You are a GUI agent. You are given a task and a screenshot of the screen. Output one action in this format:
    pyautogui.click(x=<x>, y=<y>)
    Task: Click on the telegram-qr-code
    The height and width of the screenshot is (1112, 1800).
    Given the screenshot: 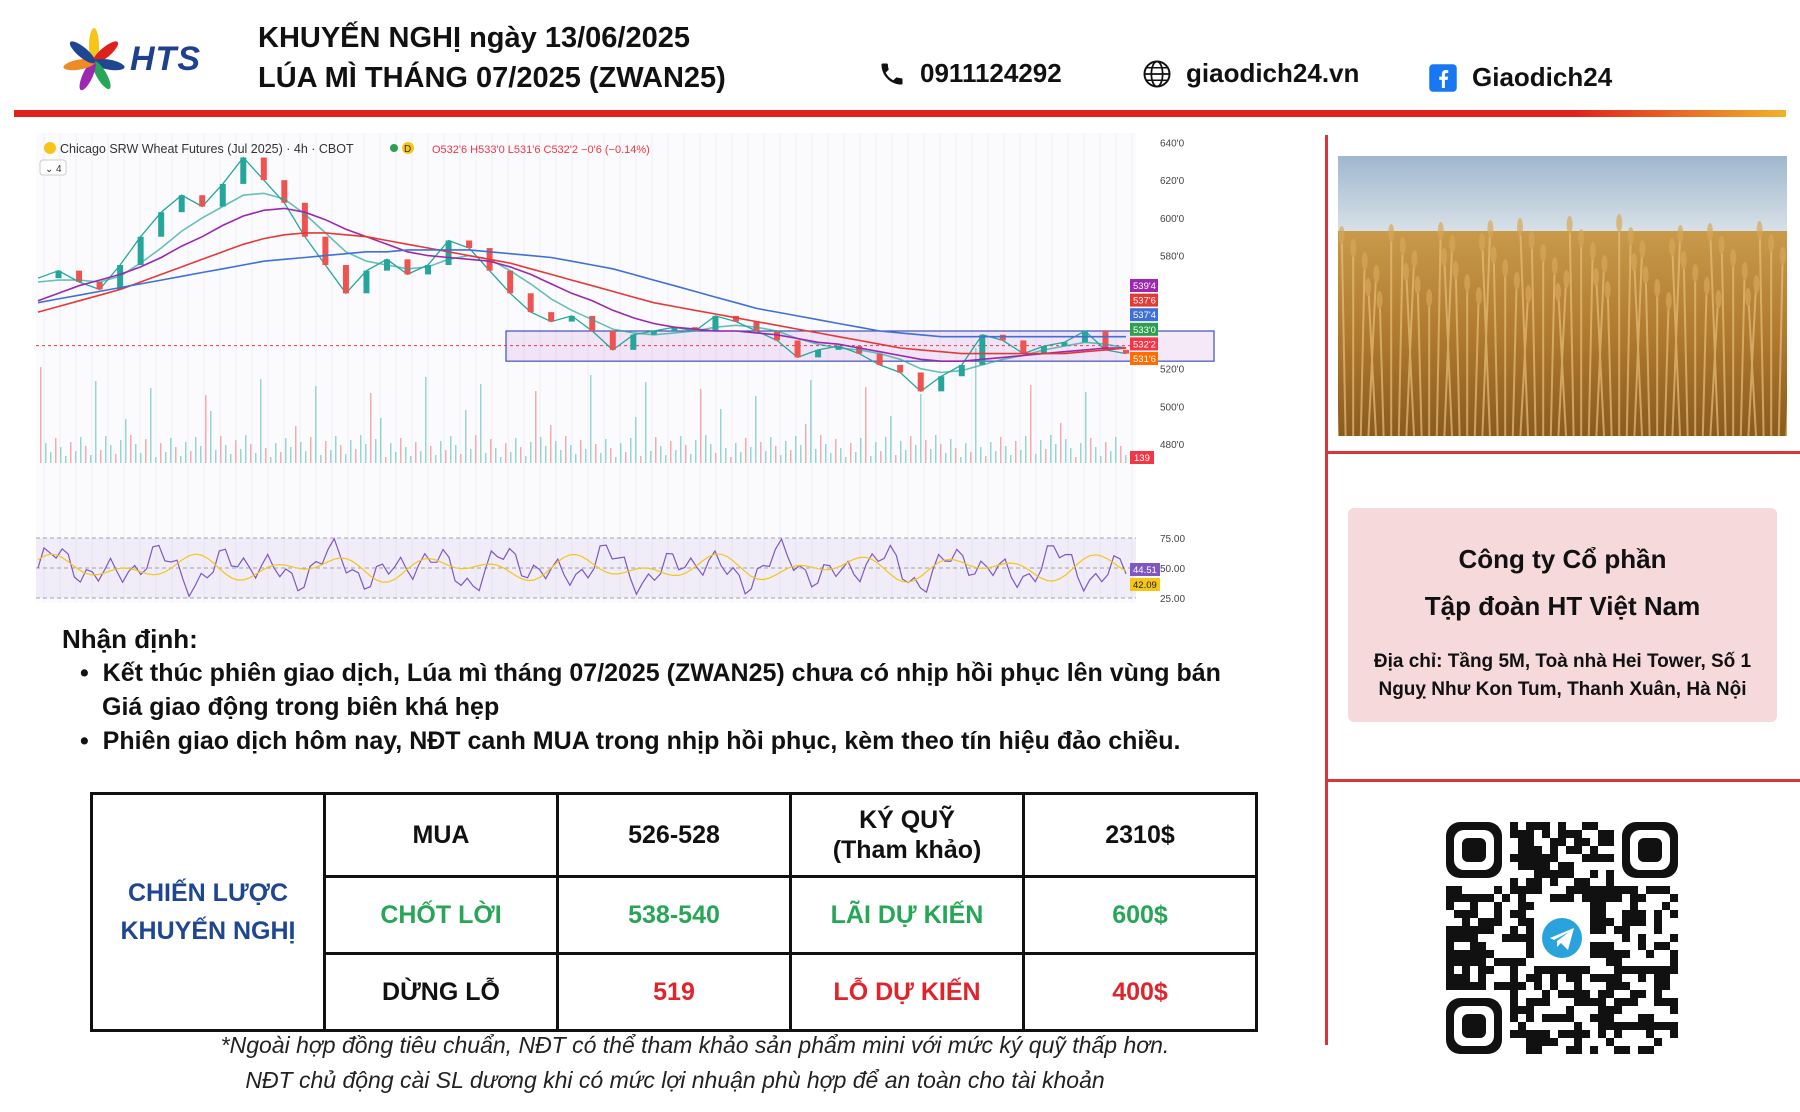 What is the action you would take?
    pyautogui.click(x=1562, y=938)
    